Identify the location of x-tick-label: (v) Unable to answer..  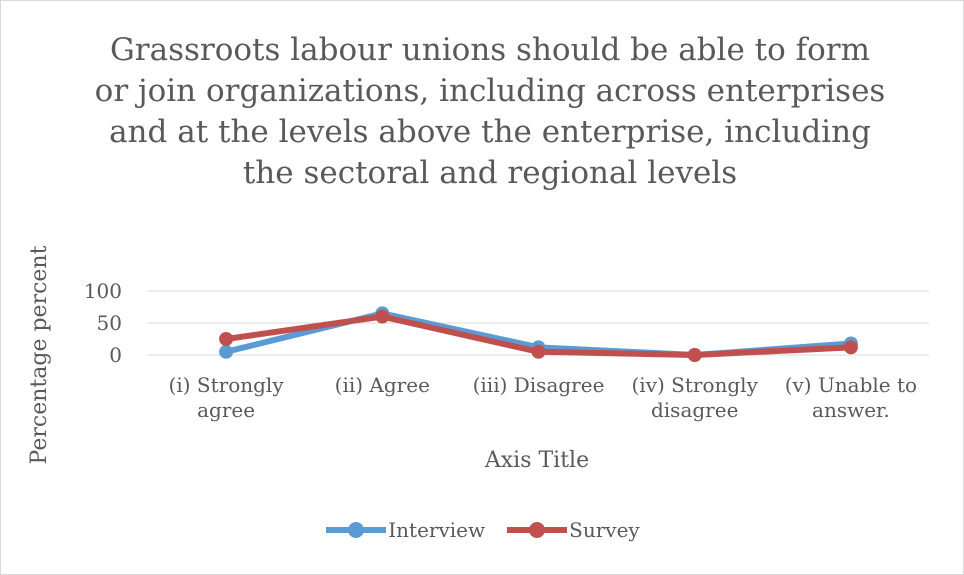
(851, 397).